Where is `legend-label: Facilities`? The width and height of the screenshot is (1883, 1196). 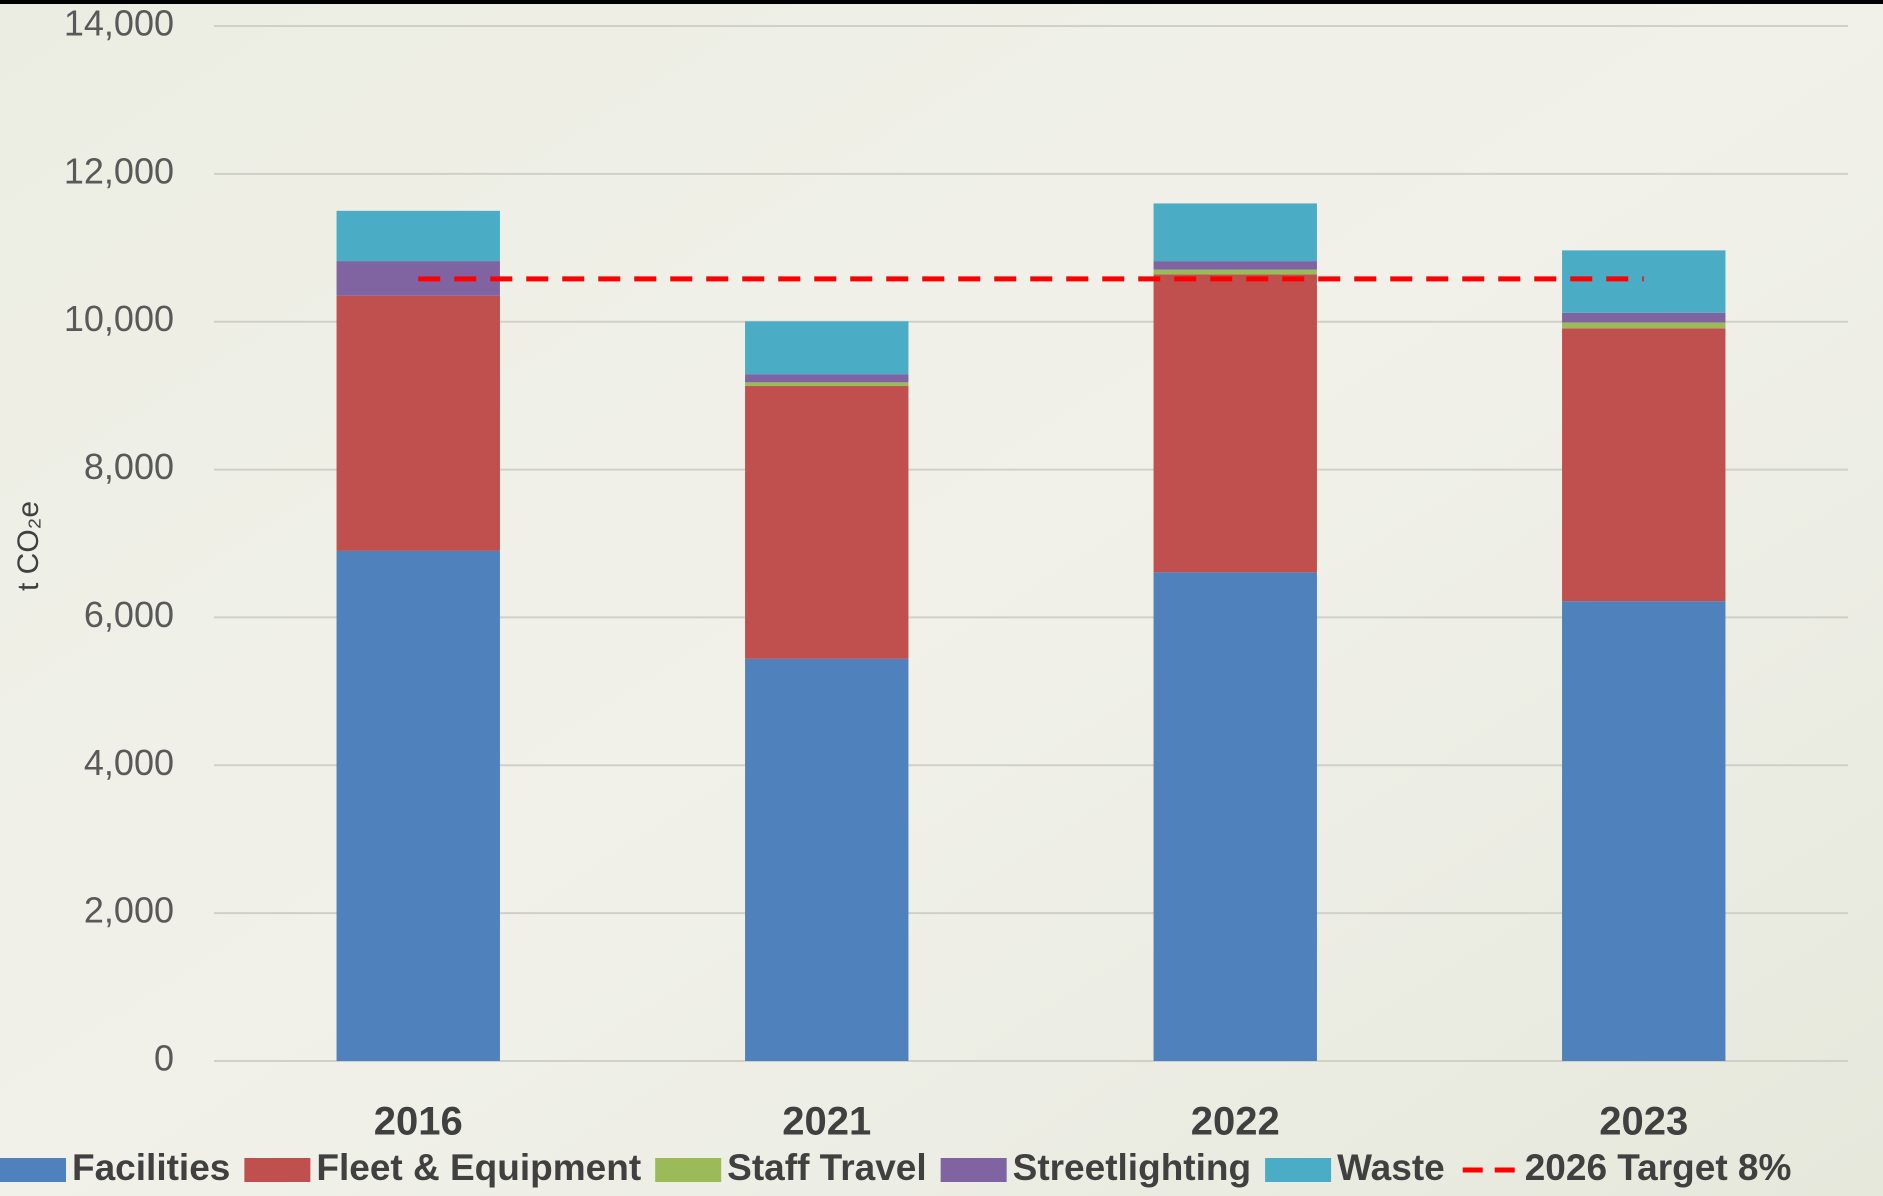 legend-label: Facilities is located at coordinates (151, 1167).